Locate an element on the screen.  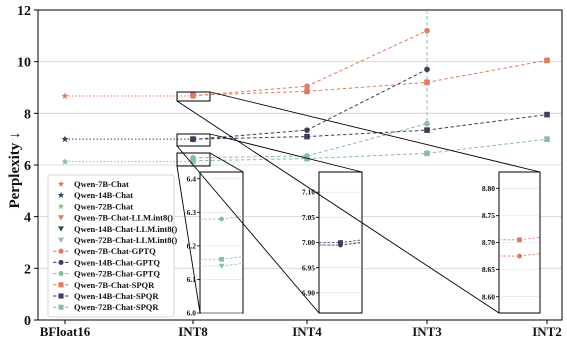
inset-tick-label: 8.60 is located at coordinates (488, 296).